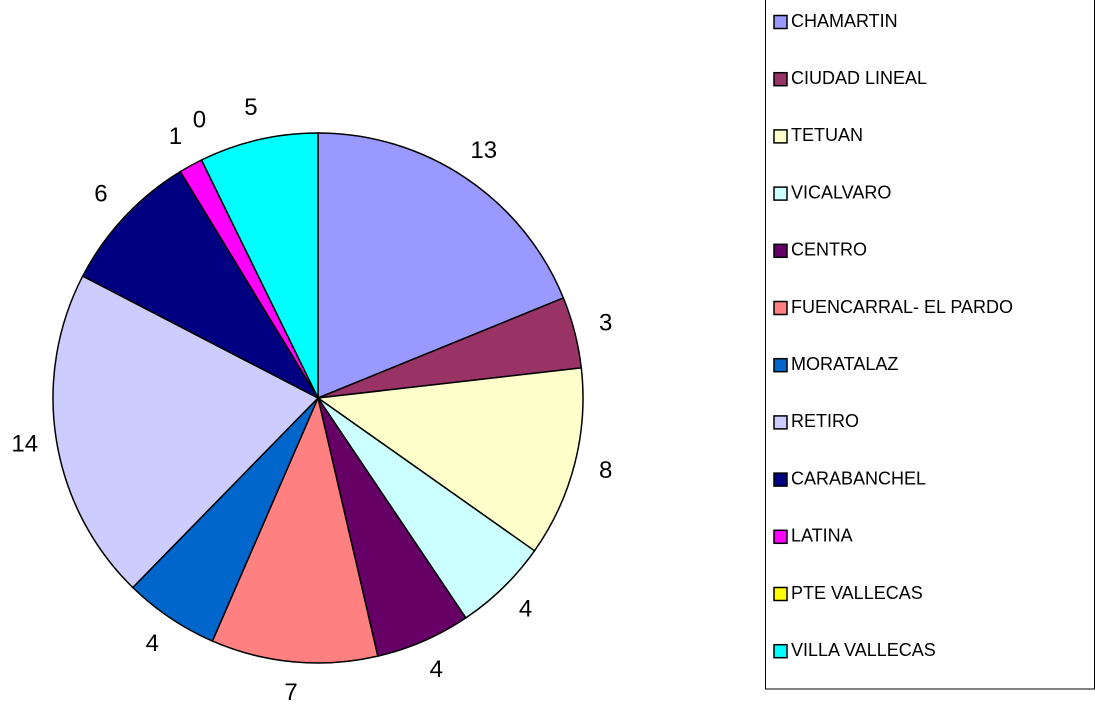  Describe the element at coordinates (859, 78) in the screenshot. I see `legend-label: CIUDAD LINEAL` at that location.